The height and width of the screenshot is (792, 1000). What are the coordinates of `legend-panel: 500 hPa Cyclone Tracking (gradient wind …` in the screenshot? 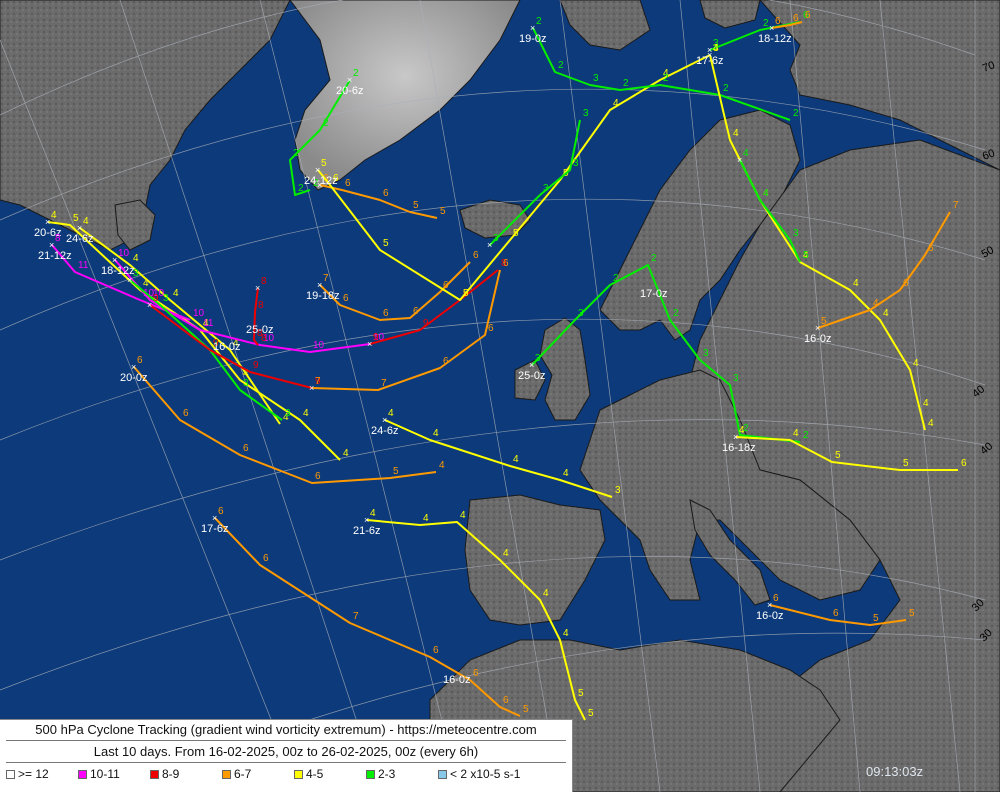 It's located at (286, 755).